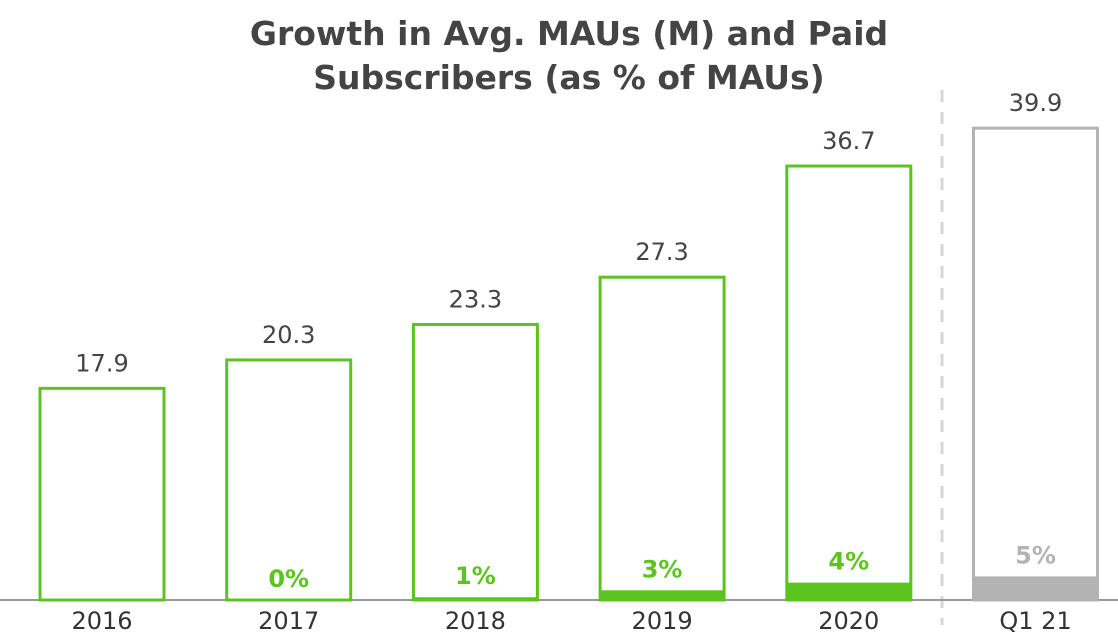 This screenshot has width=1118, height=635. Describe the element at coordinates (475, 576) in the screenshot. I see `paid-label: 1%` at that location.